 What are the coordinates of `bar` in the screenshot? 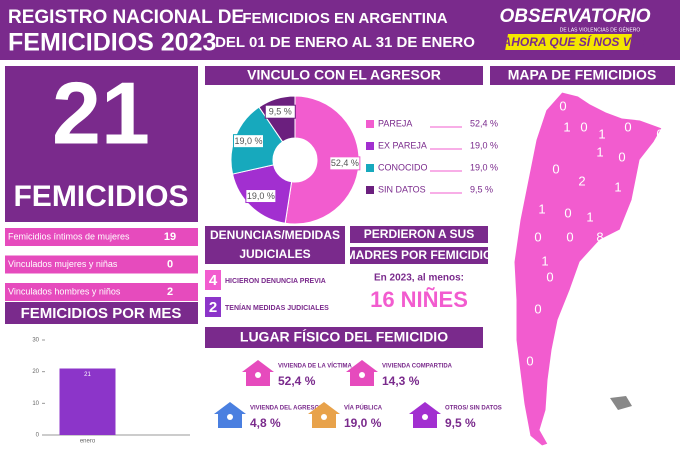 It's located at (87, 401).